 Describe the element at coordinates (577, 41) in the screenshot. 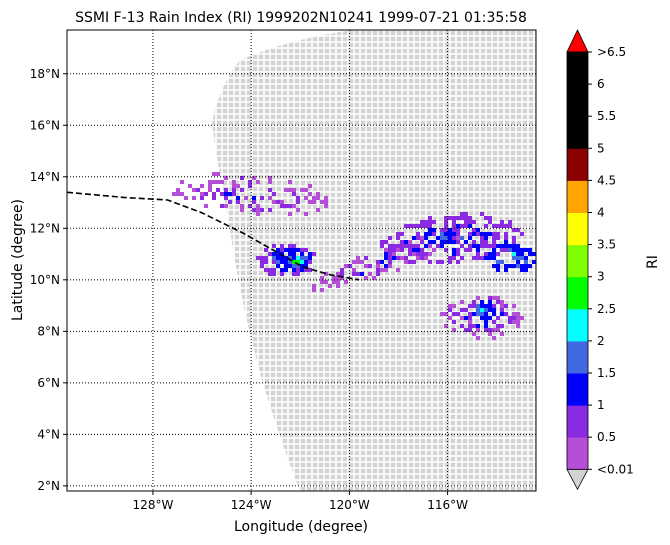

I see `colorbar-over-triangle` at that location.